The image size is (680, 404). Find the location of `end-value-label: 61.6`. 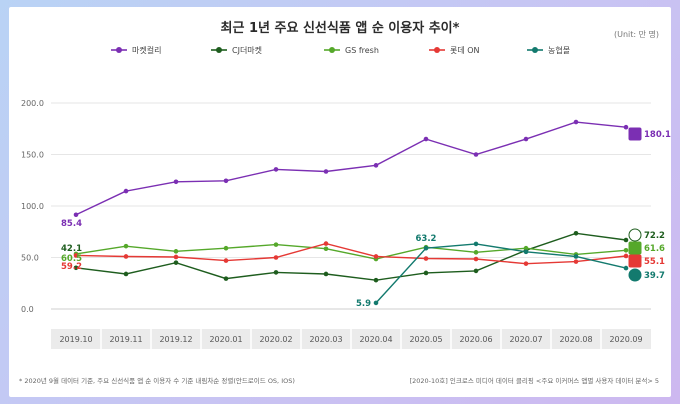

end-value-label: 61.6 is located at coordinates (654, 249).